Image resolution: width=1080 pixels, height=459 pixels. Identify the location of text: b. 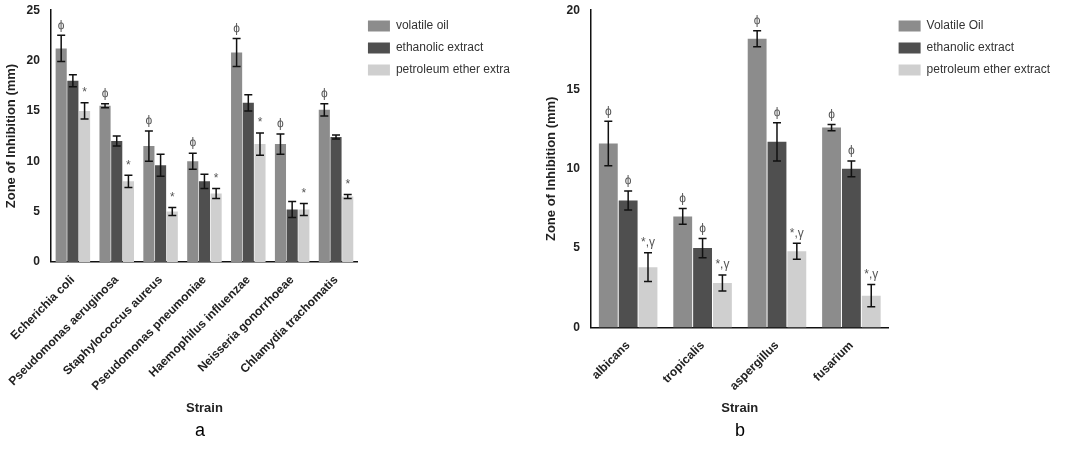
(740, 430).